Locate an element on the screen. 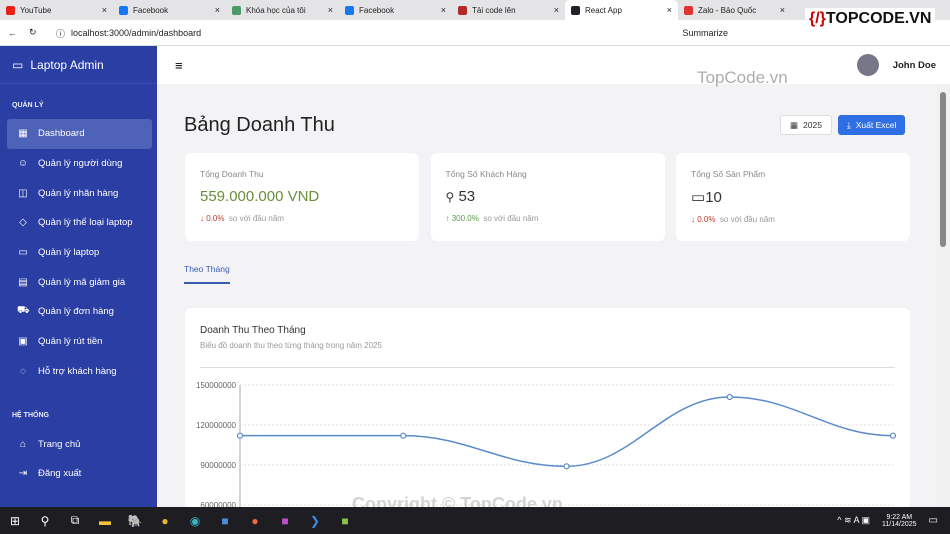 Image resolution: width=950 pixels, height=534 pixels. wallet-icon: ▣ is located at coordinates (23, 342).